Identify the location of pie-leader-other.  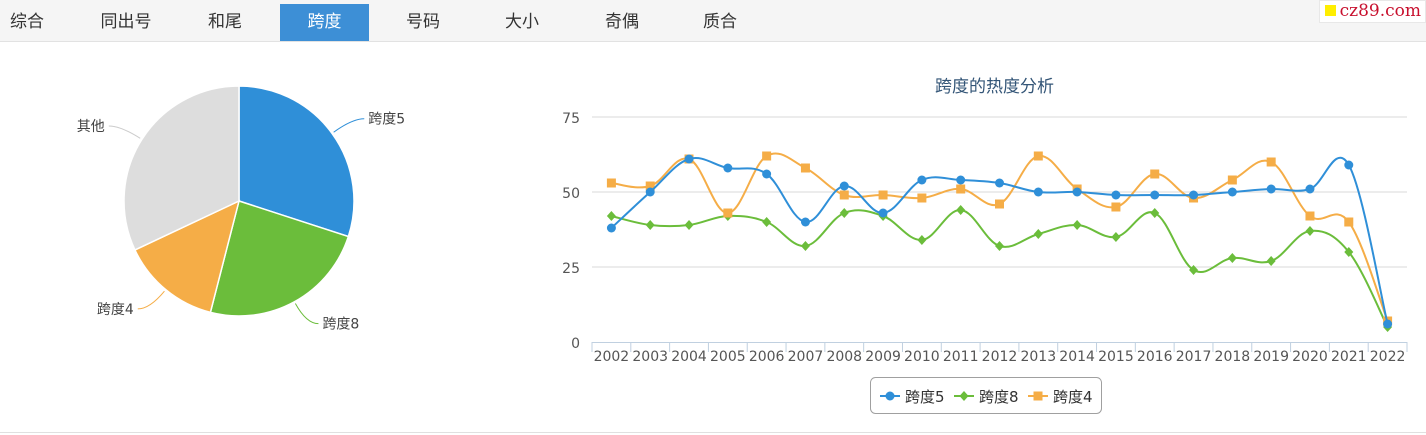
(124, 132).